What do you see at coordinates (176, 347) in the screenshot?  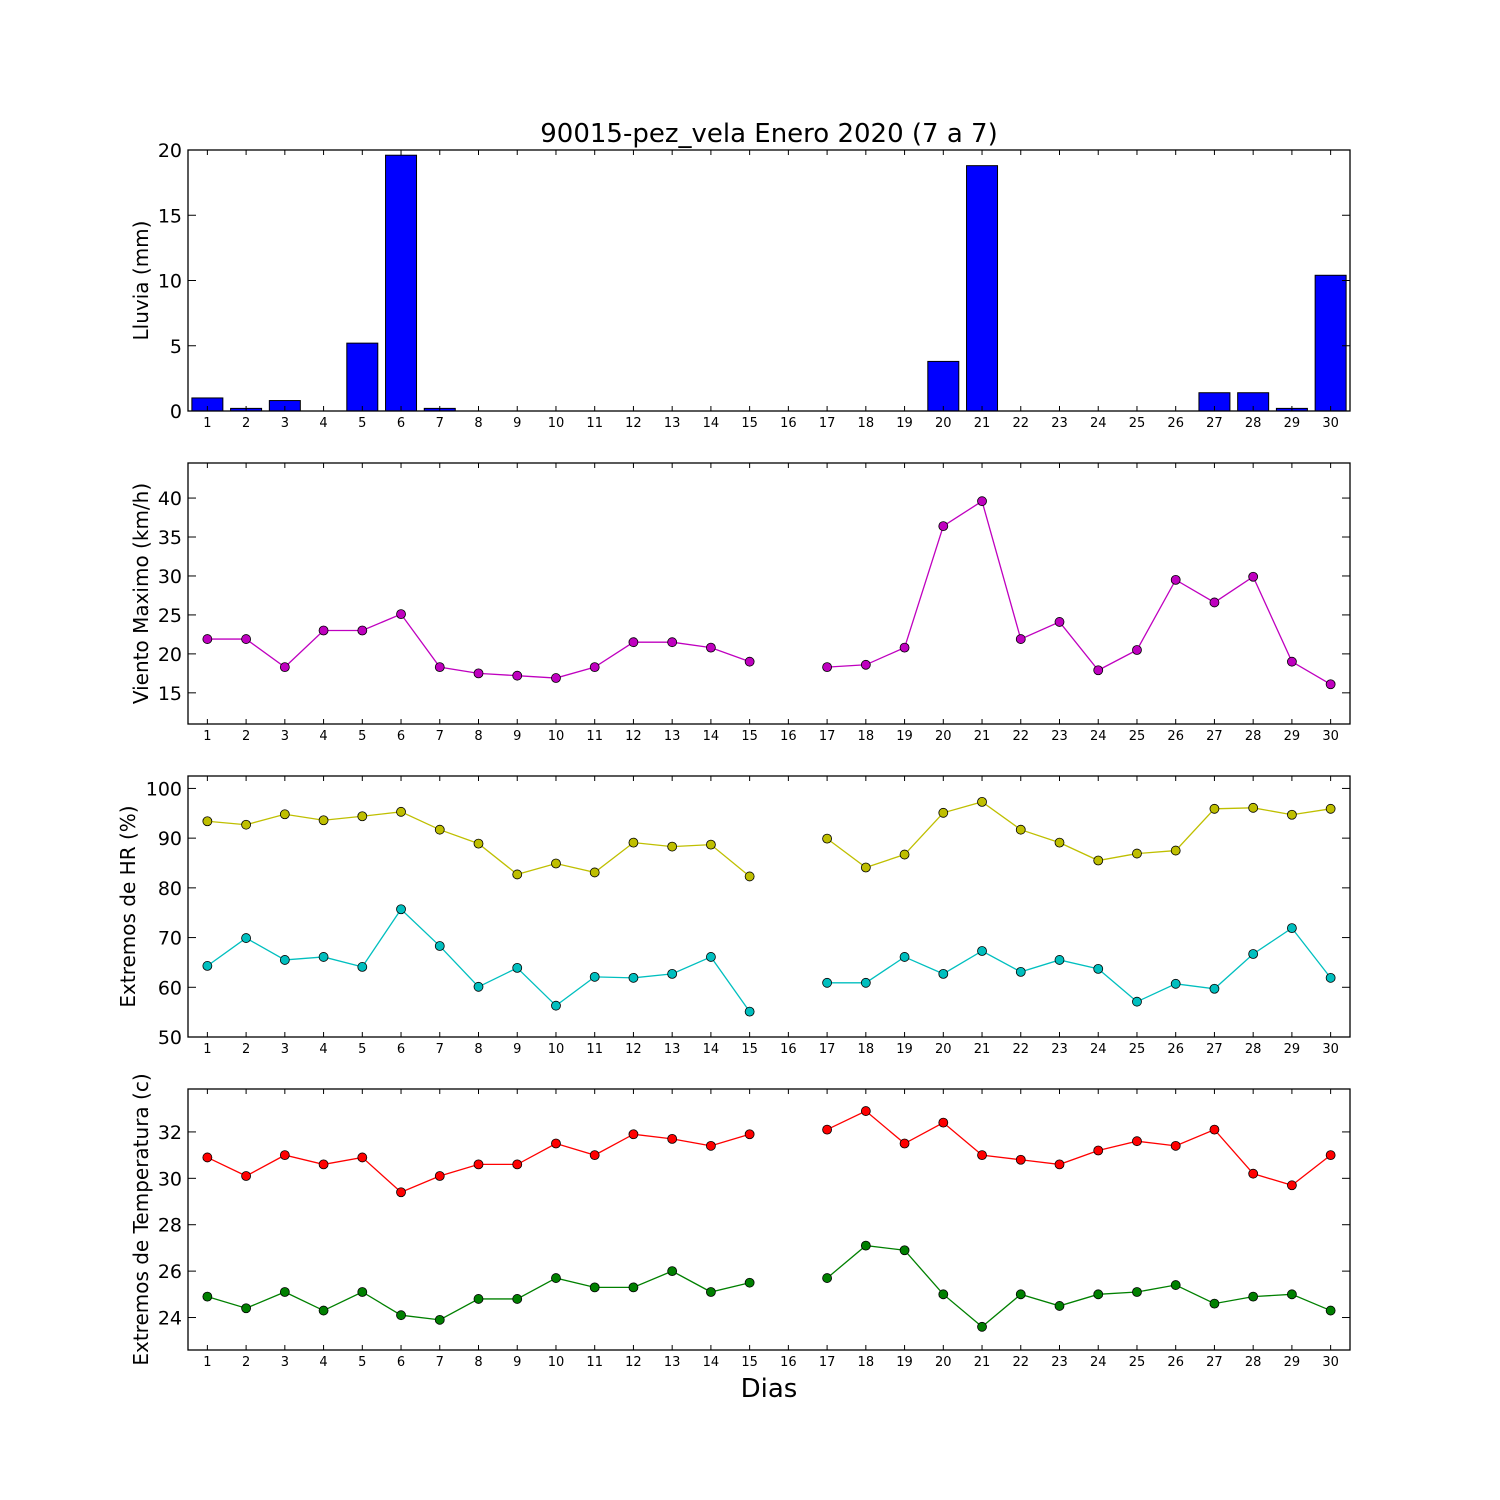 I see `rainfall-ytick-label-5: 5` at bounding box center [176, 347].